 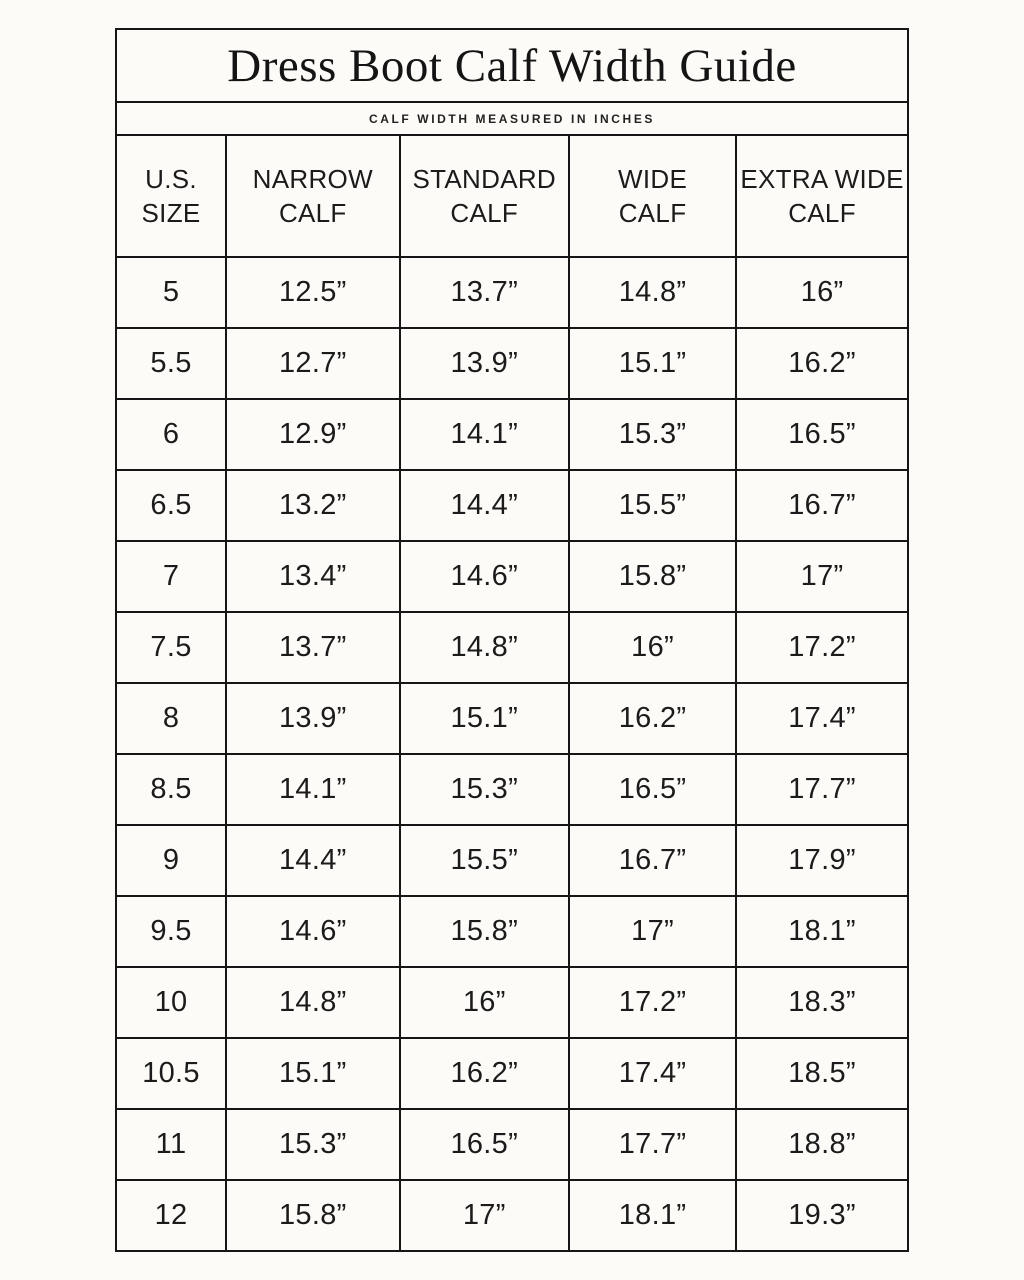 I want to click on us-size-cell: 7.5, so click(x=171, y=647).